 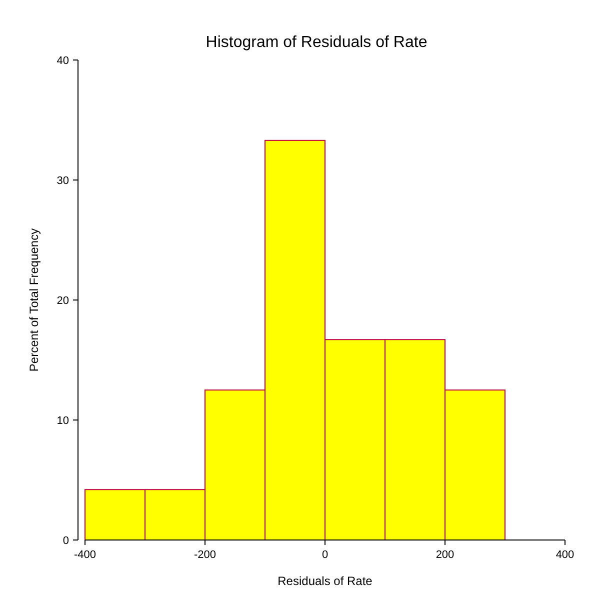 I want to click on y-tick-label: 40, so click(x=62, y=60).